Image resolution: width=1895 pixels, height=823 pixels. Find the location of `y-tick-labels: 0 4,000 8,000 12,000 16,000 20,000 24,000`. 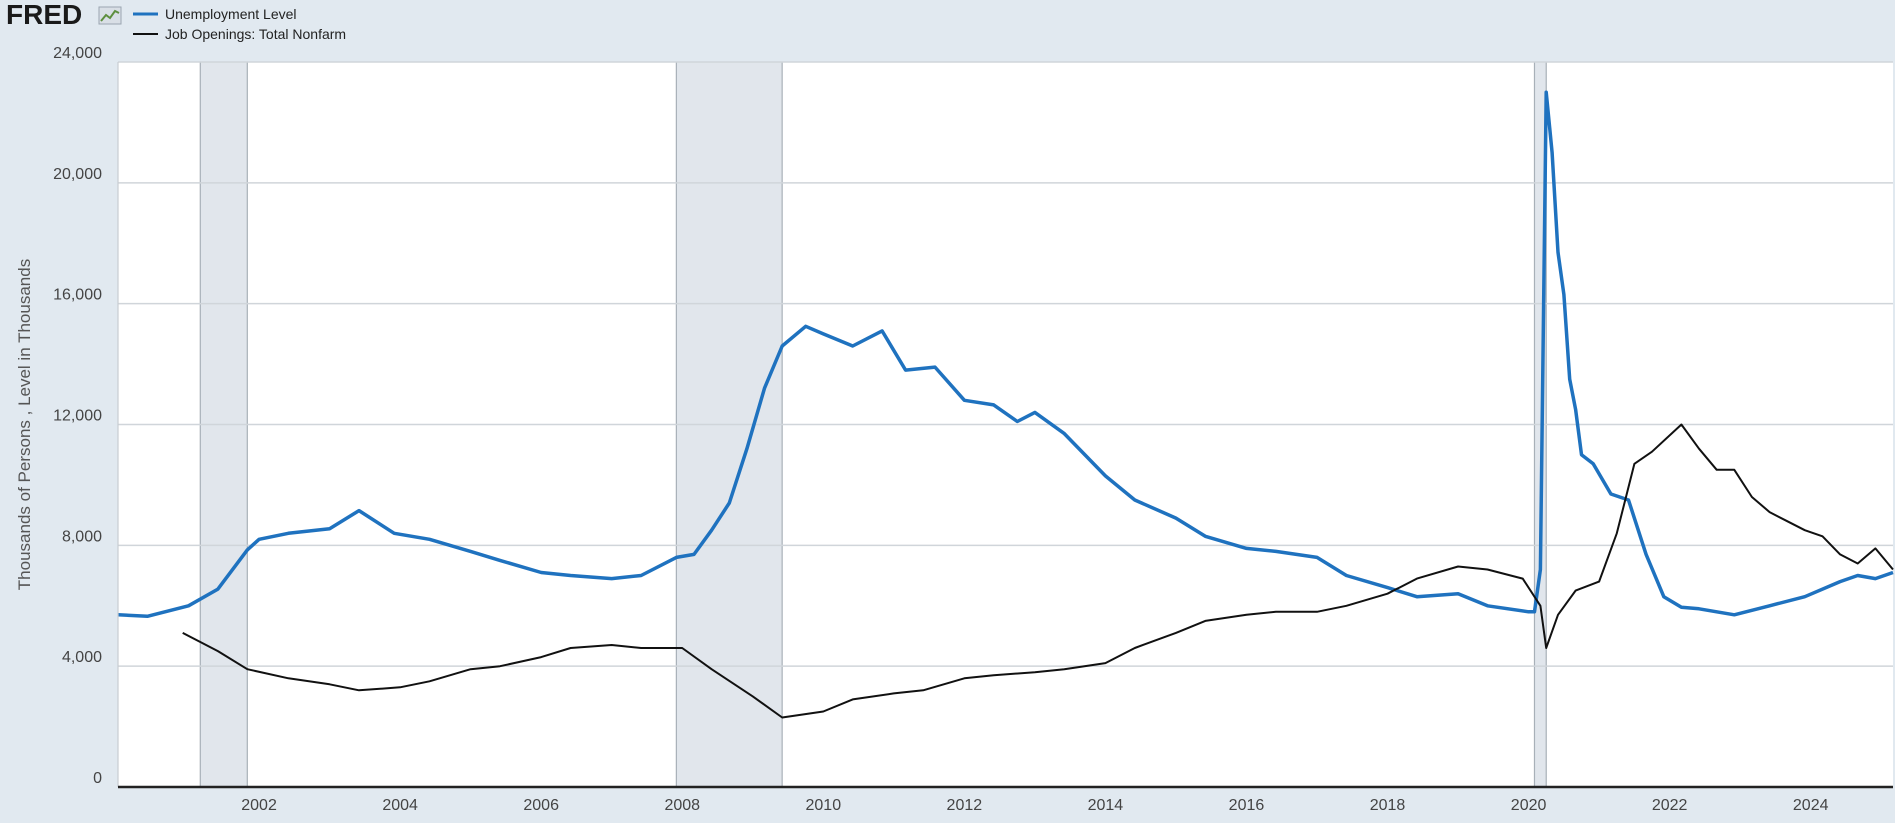

y-tick-labels: 0 4,000 8,000 12,000 16,000 20,000 24,000 is located at coordinates (77, 416).